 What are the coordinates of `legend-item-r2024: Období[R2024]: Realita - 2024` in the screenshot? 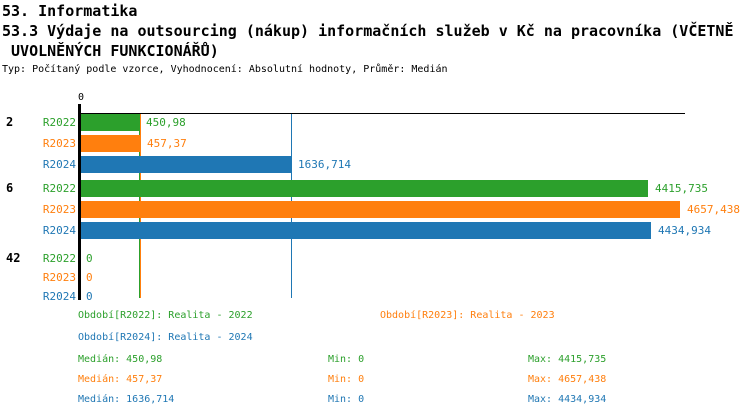 It's located at (165, 337).